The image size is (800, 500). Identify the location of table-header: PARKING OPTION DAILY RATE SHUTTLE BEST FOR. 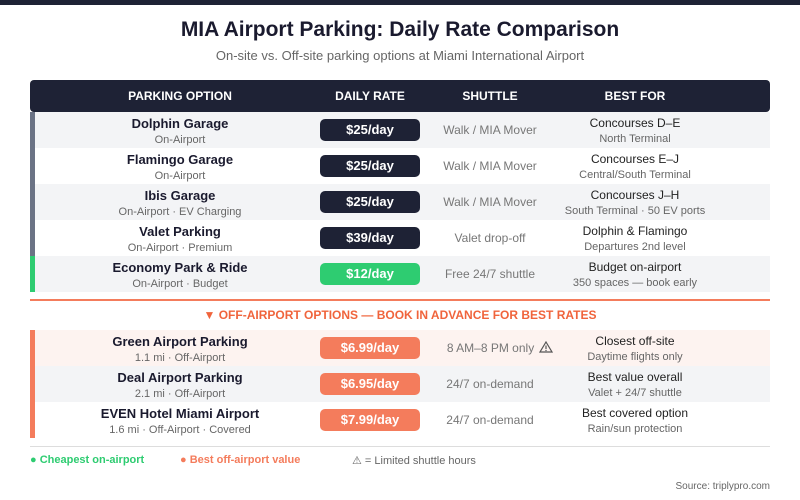
(400, 96).